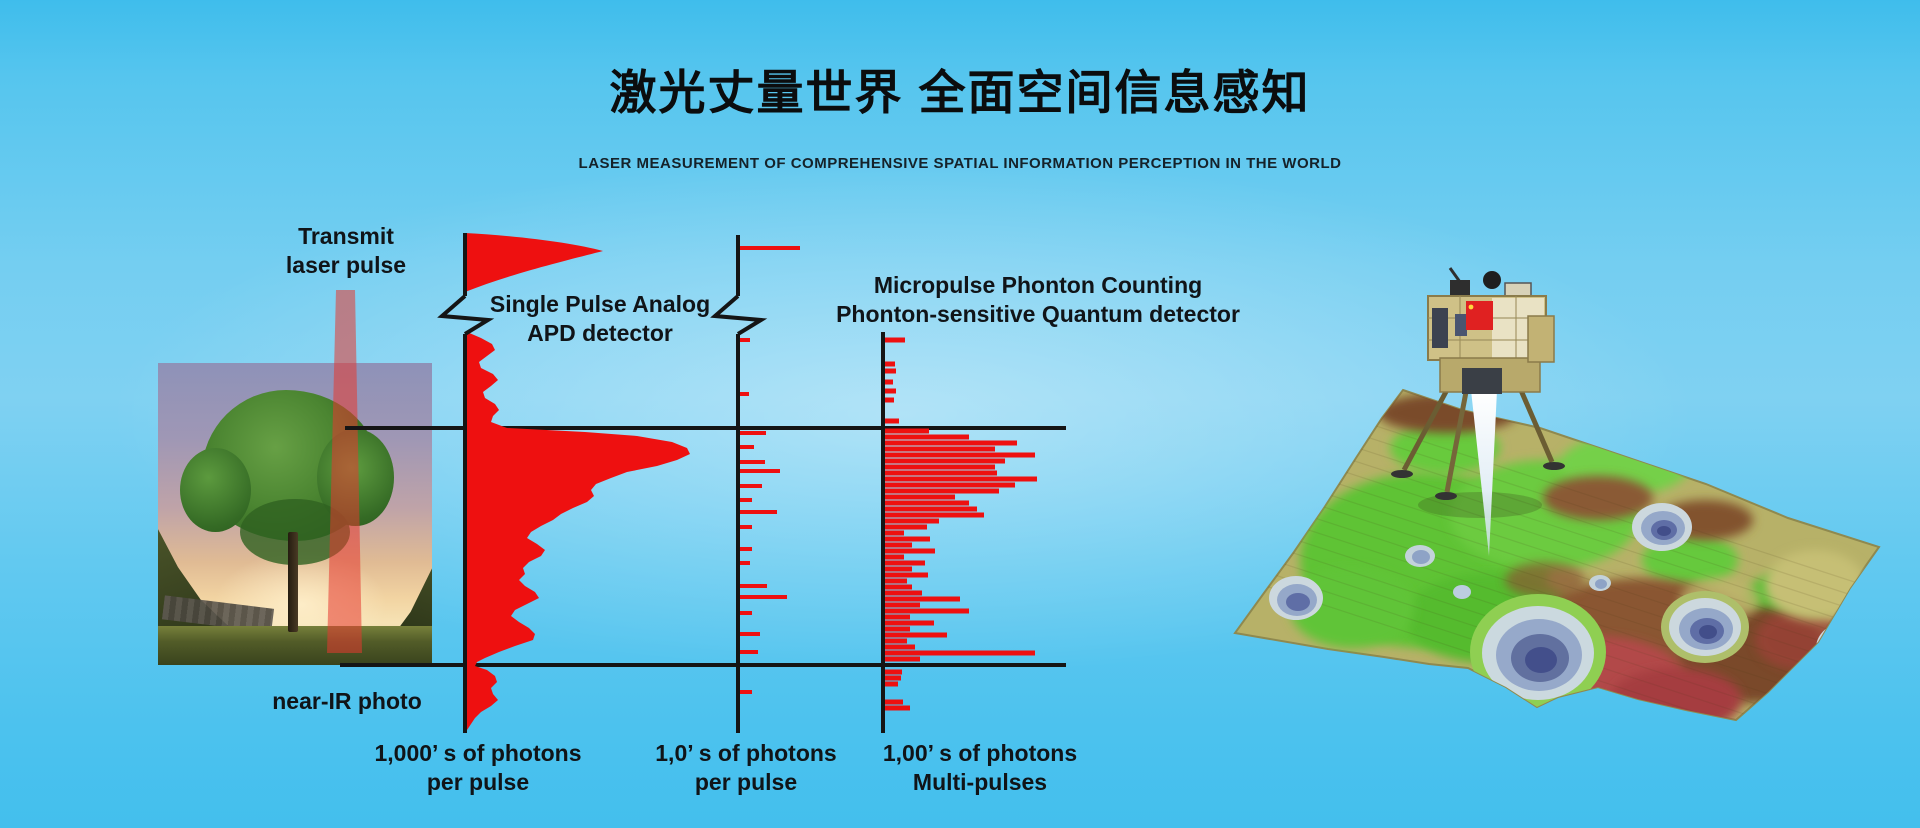 Image resolution: width=1920 pixels, height=828 pixels. I want to click on caption-100s-photons: 1,00’ s of photons Multi-pulses, so click(980, 767).